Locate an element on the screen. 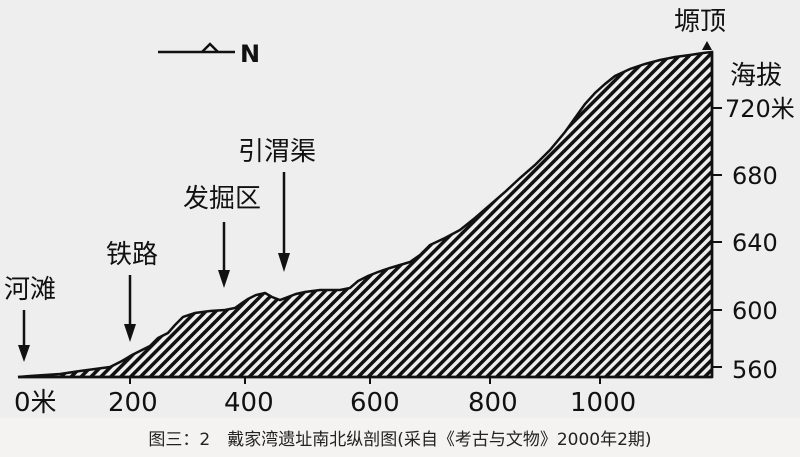  north-arrow-icon is located at coordinates (196, 48).